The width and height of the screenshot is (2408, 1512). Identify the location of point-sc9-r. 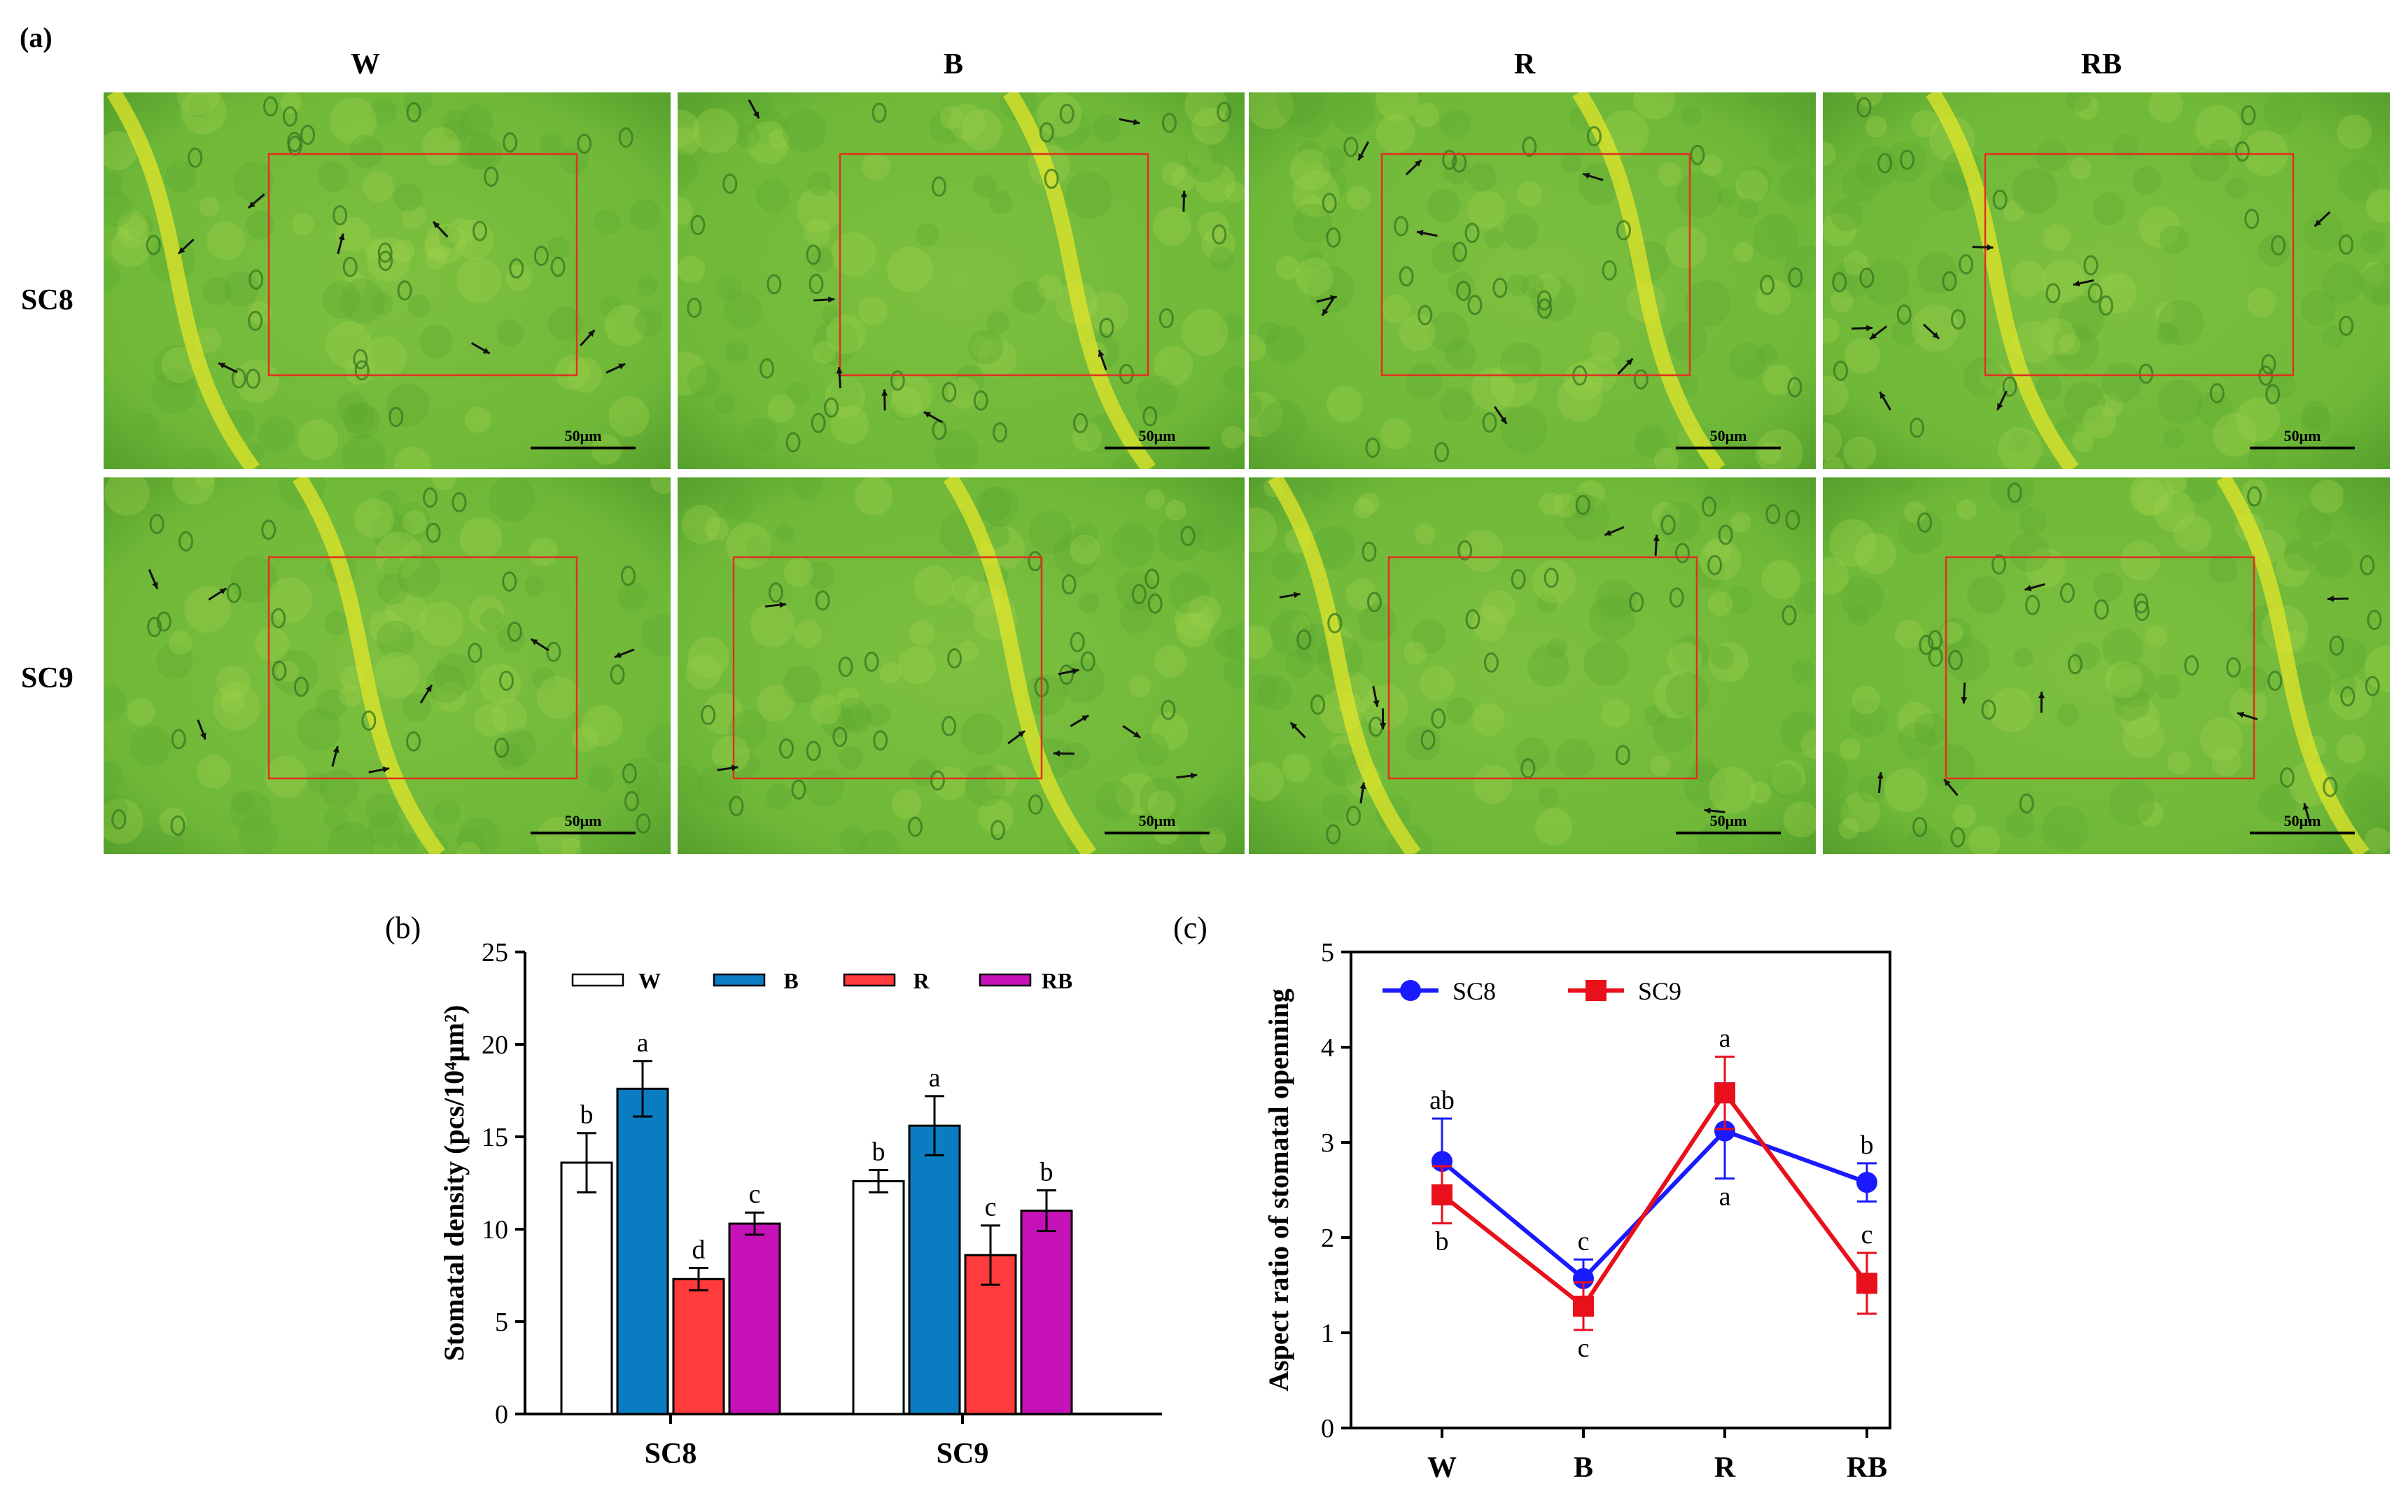
(1724, 1093).